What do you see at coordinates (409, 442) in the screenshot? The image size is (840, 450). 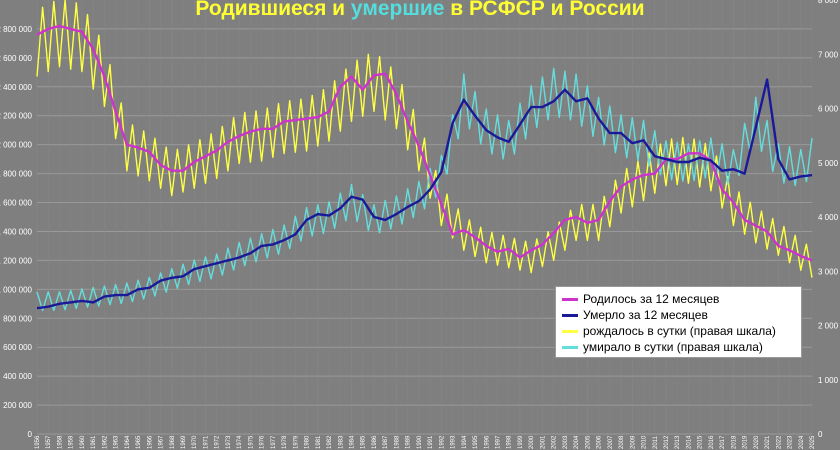 I see `x-tick-label: 1989` at bounding box center [409, 442].